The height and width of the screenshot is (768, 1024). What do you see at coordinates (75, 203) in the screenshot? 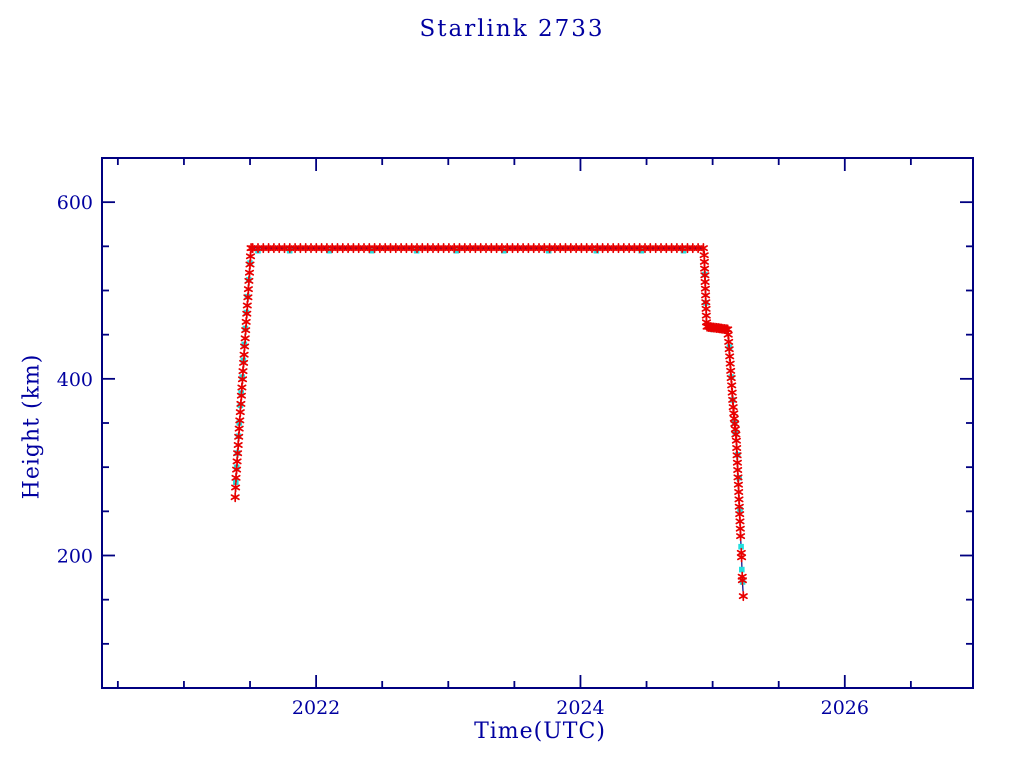
I see `y-tick-label: 600` at bounding box center [75, 203].